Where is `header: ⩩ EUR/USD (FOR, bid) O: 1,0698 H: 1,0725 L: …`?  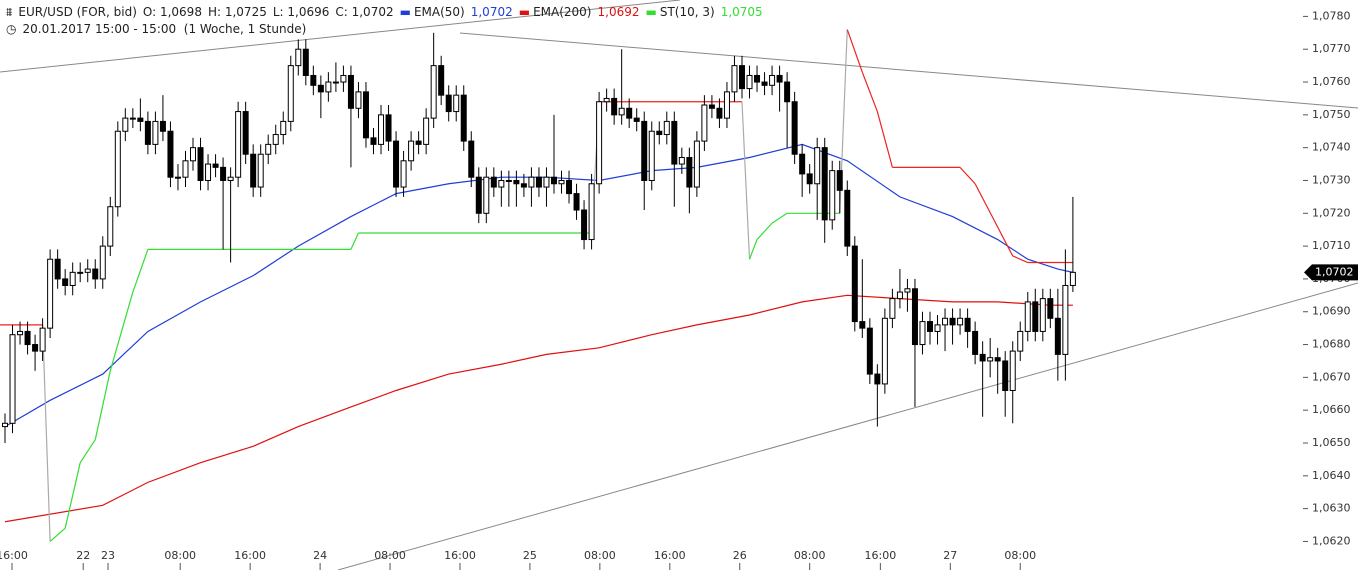 header: ⩩ EUR/USD (FOR, bid) O: 1,0698 H: 1,0725 L: … is located at coordinates (387, 21).